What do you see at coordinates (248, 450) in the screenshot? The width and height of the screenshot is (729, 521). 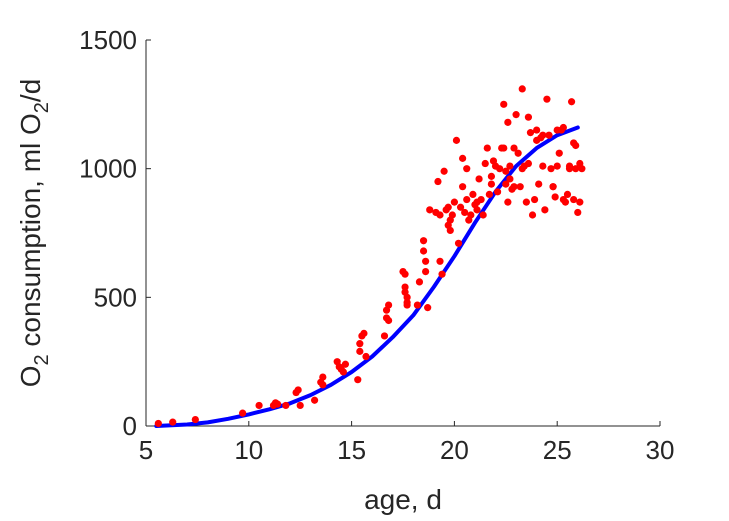 I see `x-tick-label: 10` at bounding box center [248, 450].